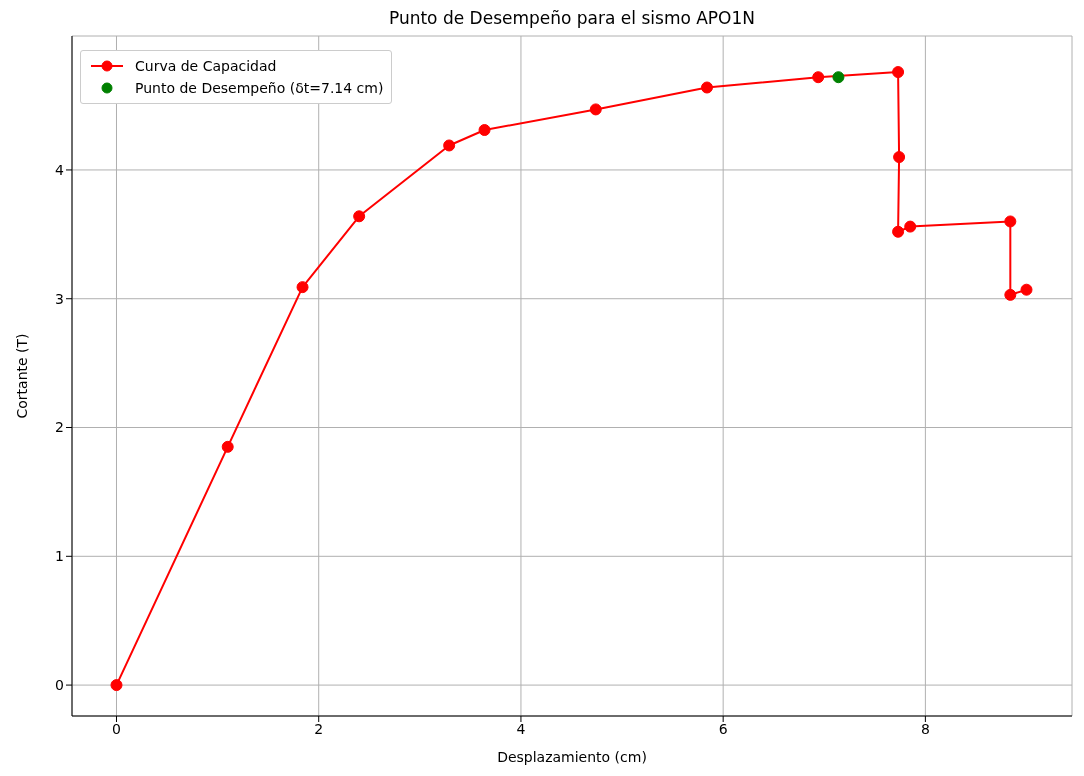 Image resolution: width=1084 pixels, height=776 pixels. I want to click on y-tick-label: 2, so click(59, 427).